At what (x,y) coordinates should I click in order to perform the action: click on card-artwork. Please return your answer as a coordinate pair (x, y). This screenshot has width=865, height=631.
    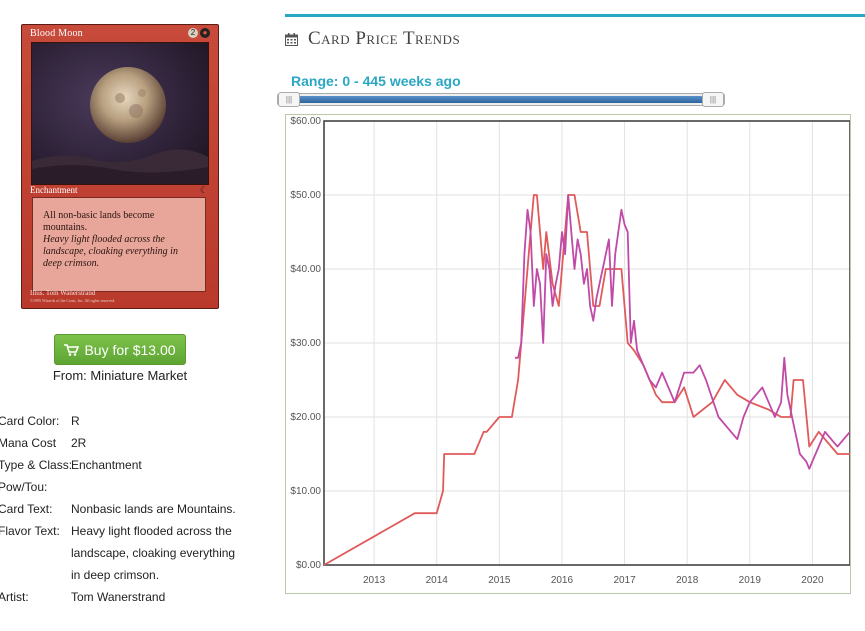
    Looking at the image, I should click on (120, 113).